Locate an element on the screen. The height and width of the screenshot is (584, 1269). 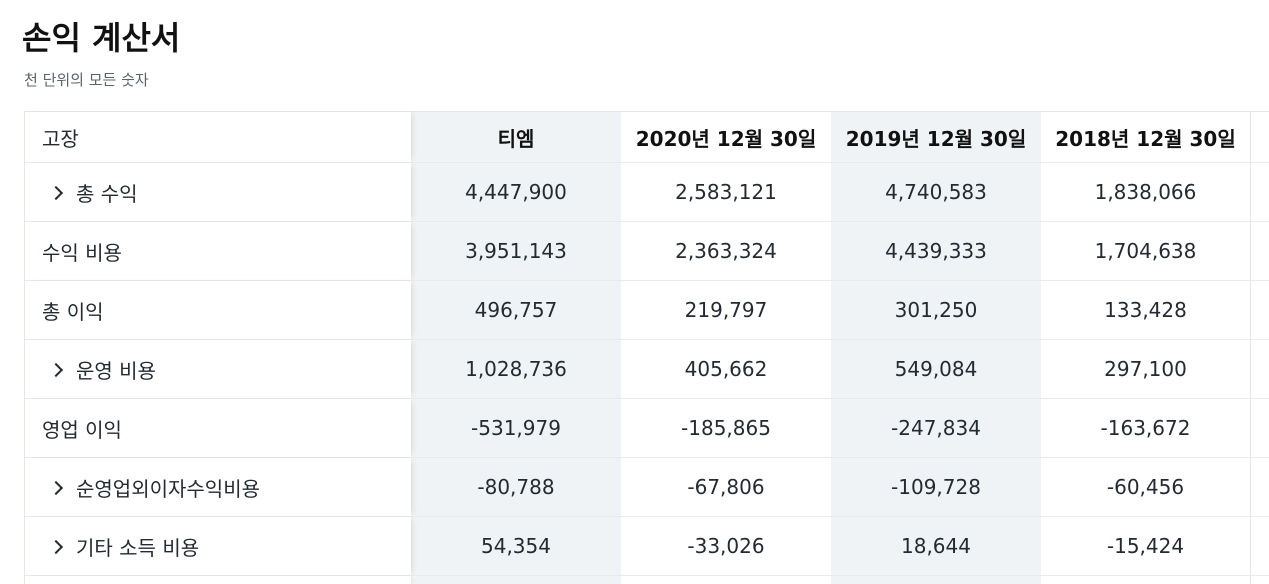
row-label-cell is located at coordinates (218, 580).